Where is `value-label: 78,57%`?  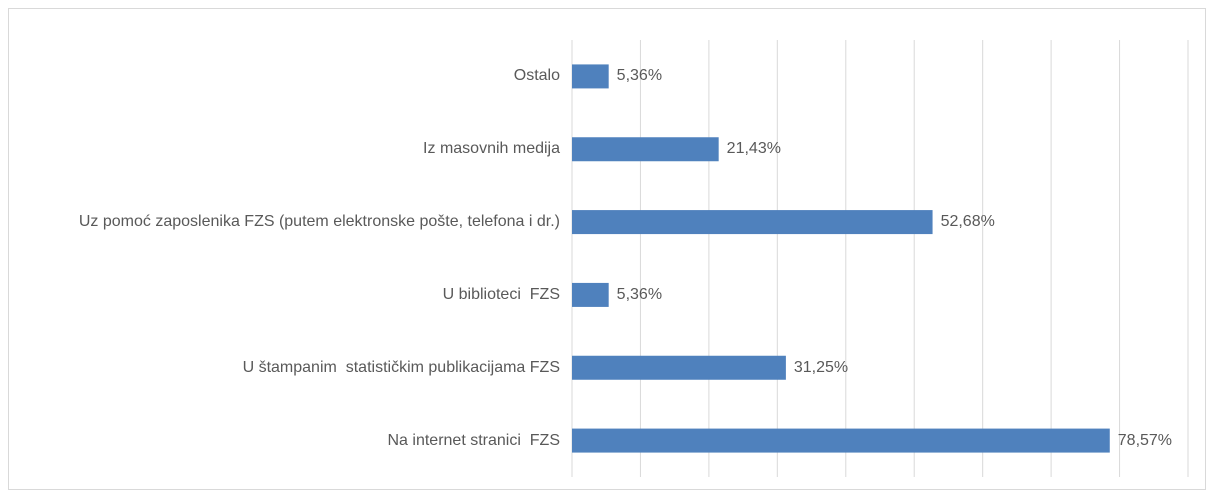
value-label: 78,57% is located at coordinates (1145, 440).